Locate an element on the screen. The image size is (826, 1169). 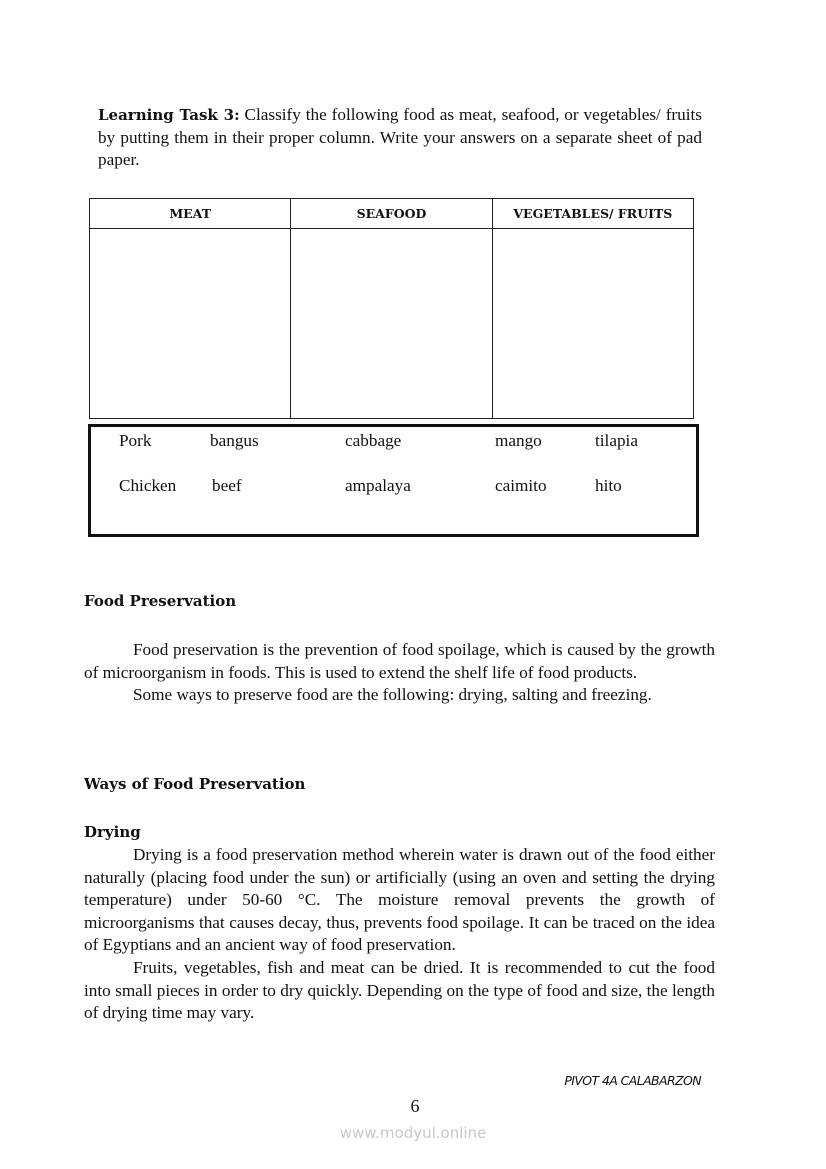
watermark: www.modyul.online is located at coordinates (413, 1133).